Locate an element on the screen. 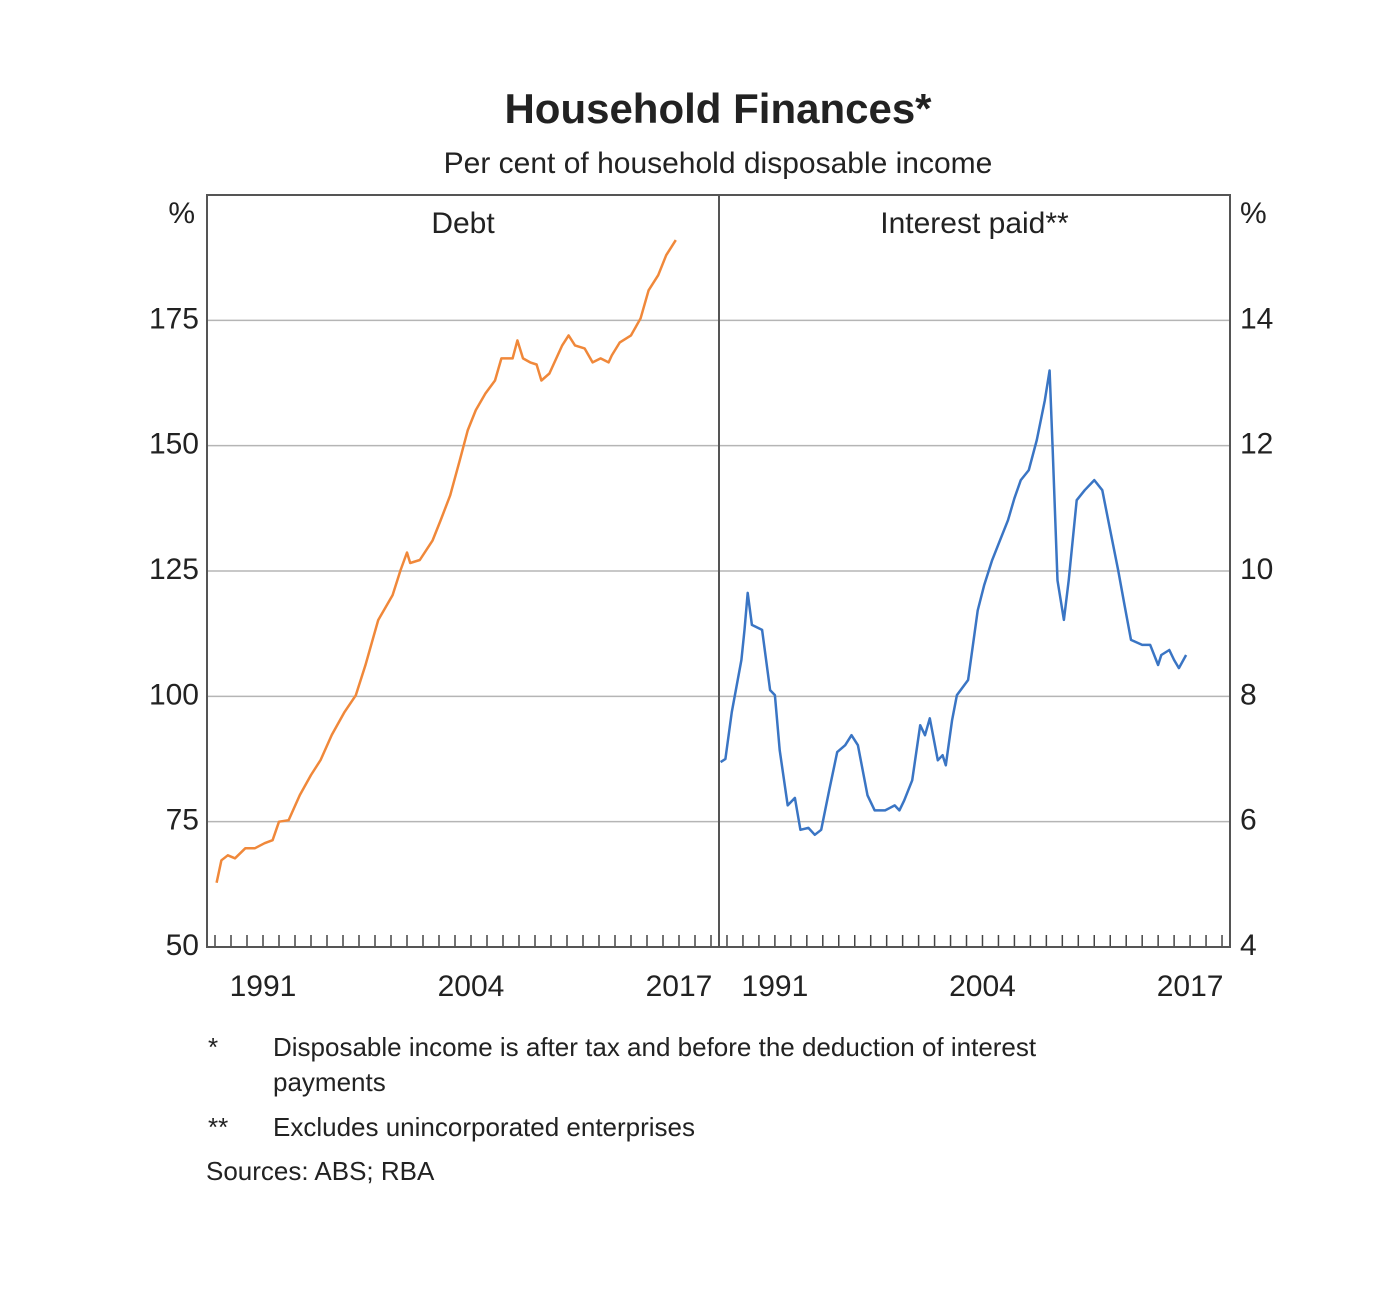 Image resolution: width=1378 pixels, height=1308 pixels. y-tick-label: 75 is located at coordinates (182, 820).